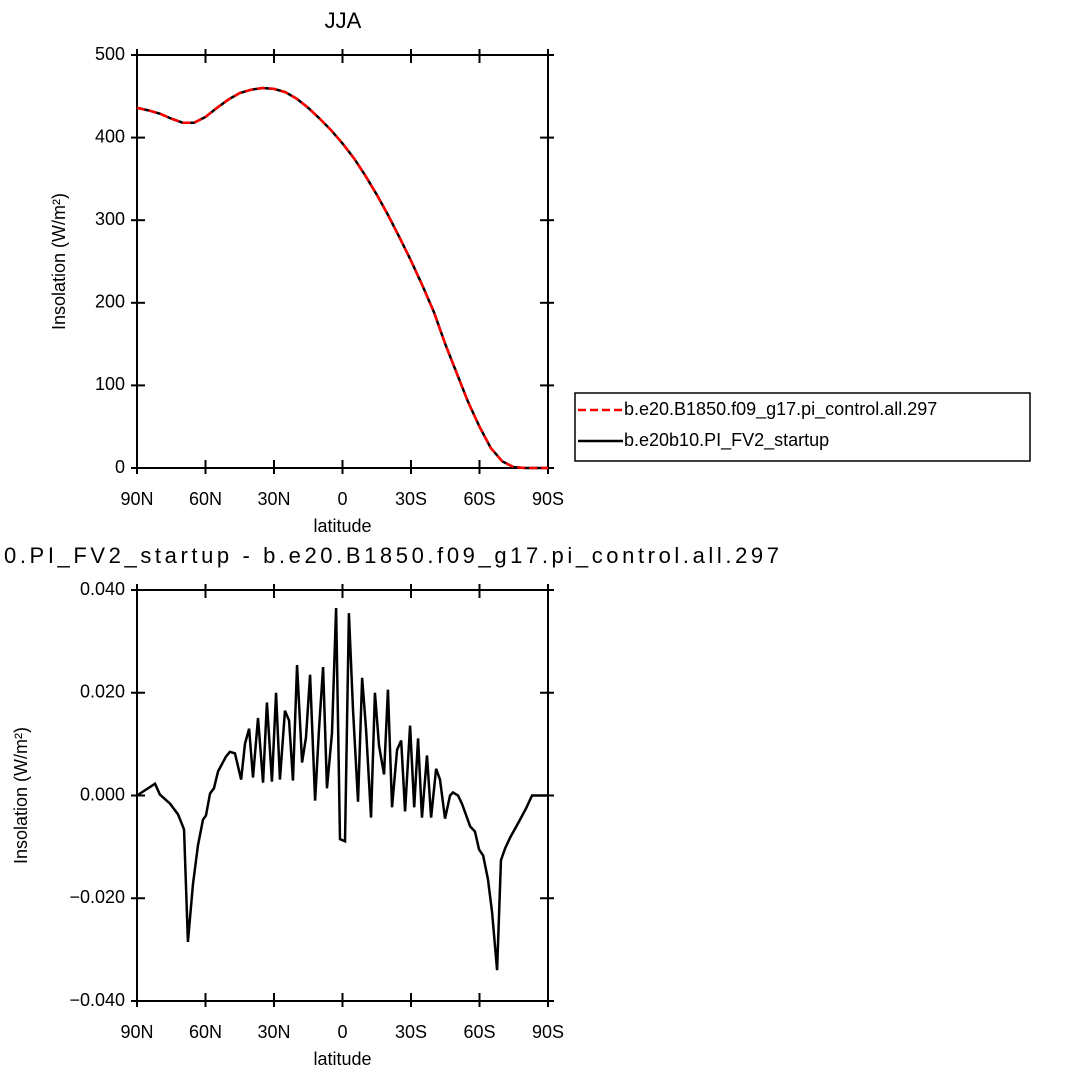  What do you see at coordinates (780, 409) in the screenshot?
I see `legend-label: b.e20.B1850.f09_g17.pi_control.all.297` at bounding box center [780, 409].